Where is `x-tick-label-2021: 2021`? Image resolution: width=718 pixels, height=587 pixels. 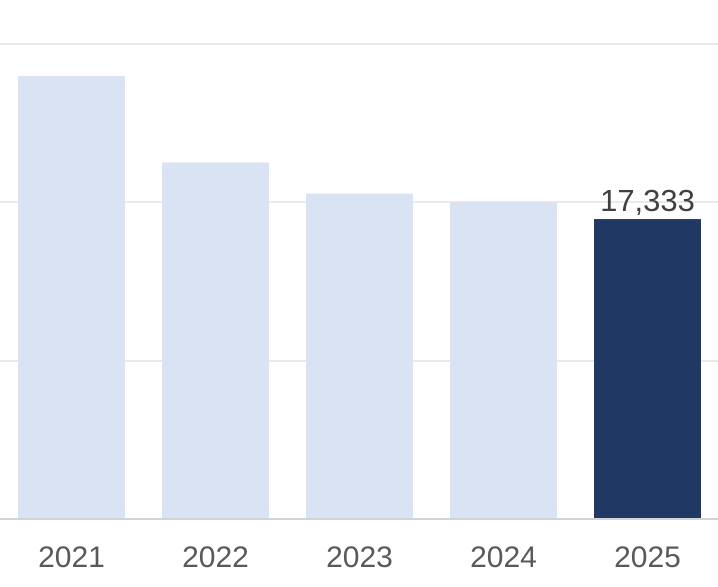 x-tick-label-2021: 2021 is located at coordinates (71, 557).